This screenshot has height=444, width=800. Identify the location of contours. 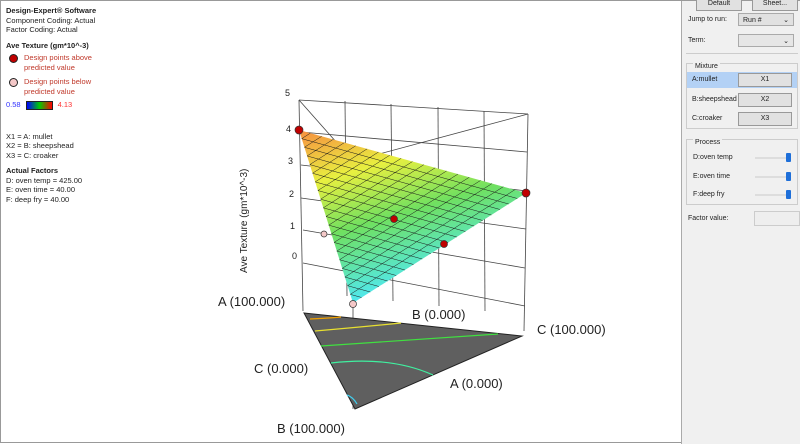
(404, 360).